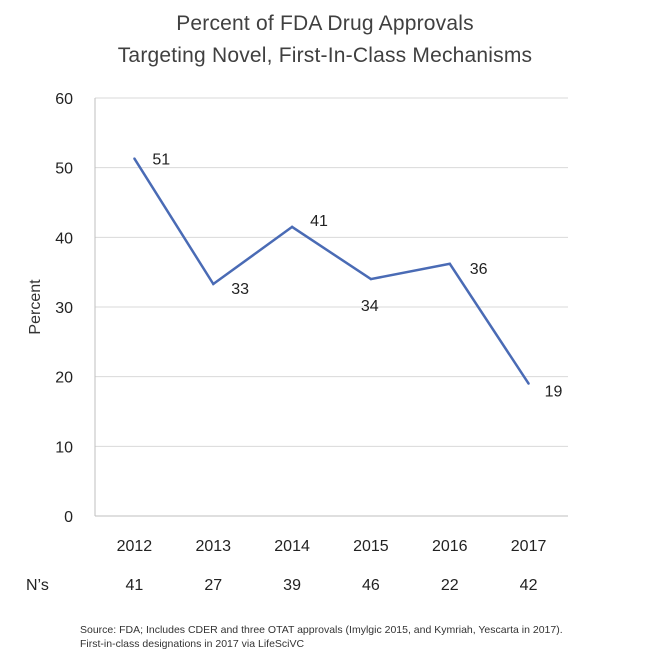 The image size is (650, 662). What do you see at coordinates (371, 585) in the screenshot?
I see `count-value: 46` at bounding box center [371, 585].